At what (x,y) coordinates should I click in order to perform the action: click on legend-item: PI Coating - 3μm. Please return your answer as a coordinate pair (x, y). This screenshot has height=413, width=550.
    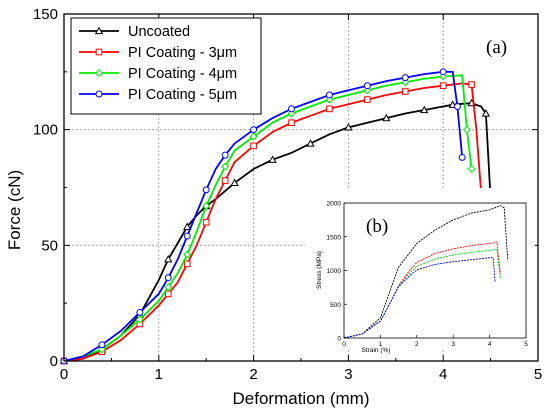
    Looking at the image, I should click on (158, 53).